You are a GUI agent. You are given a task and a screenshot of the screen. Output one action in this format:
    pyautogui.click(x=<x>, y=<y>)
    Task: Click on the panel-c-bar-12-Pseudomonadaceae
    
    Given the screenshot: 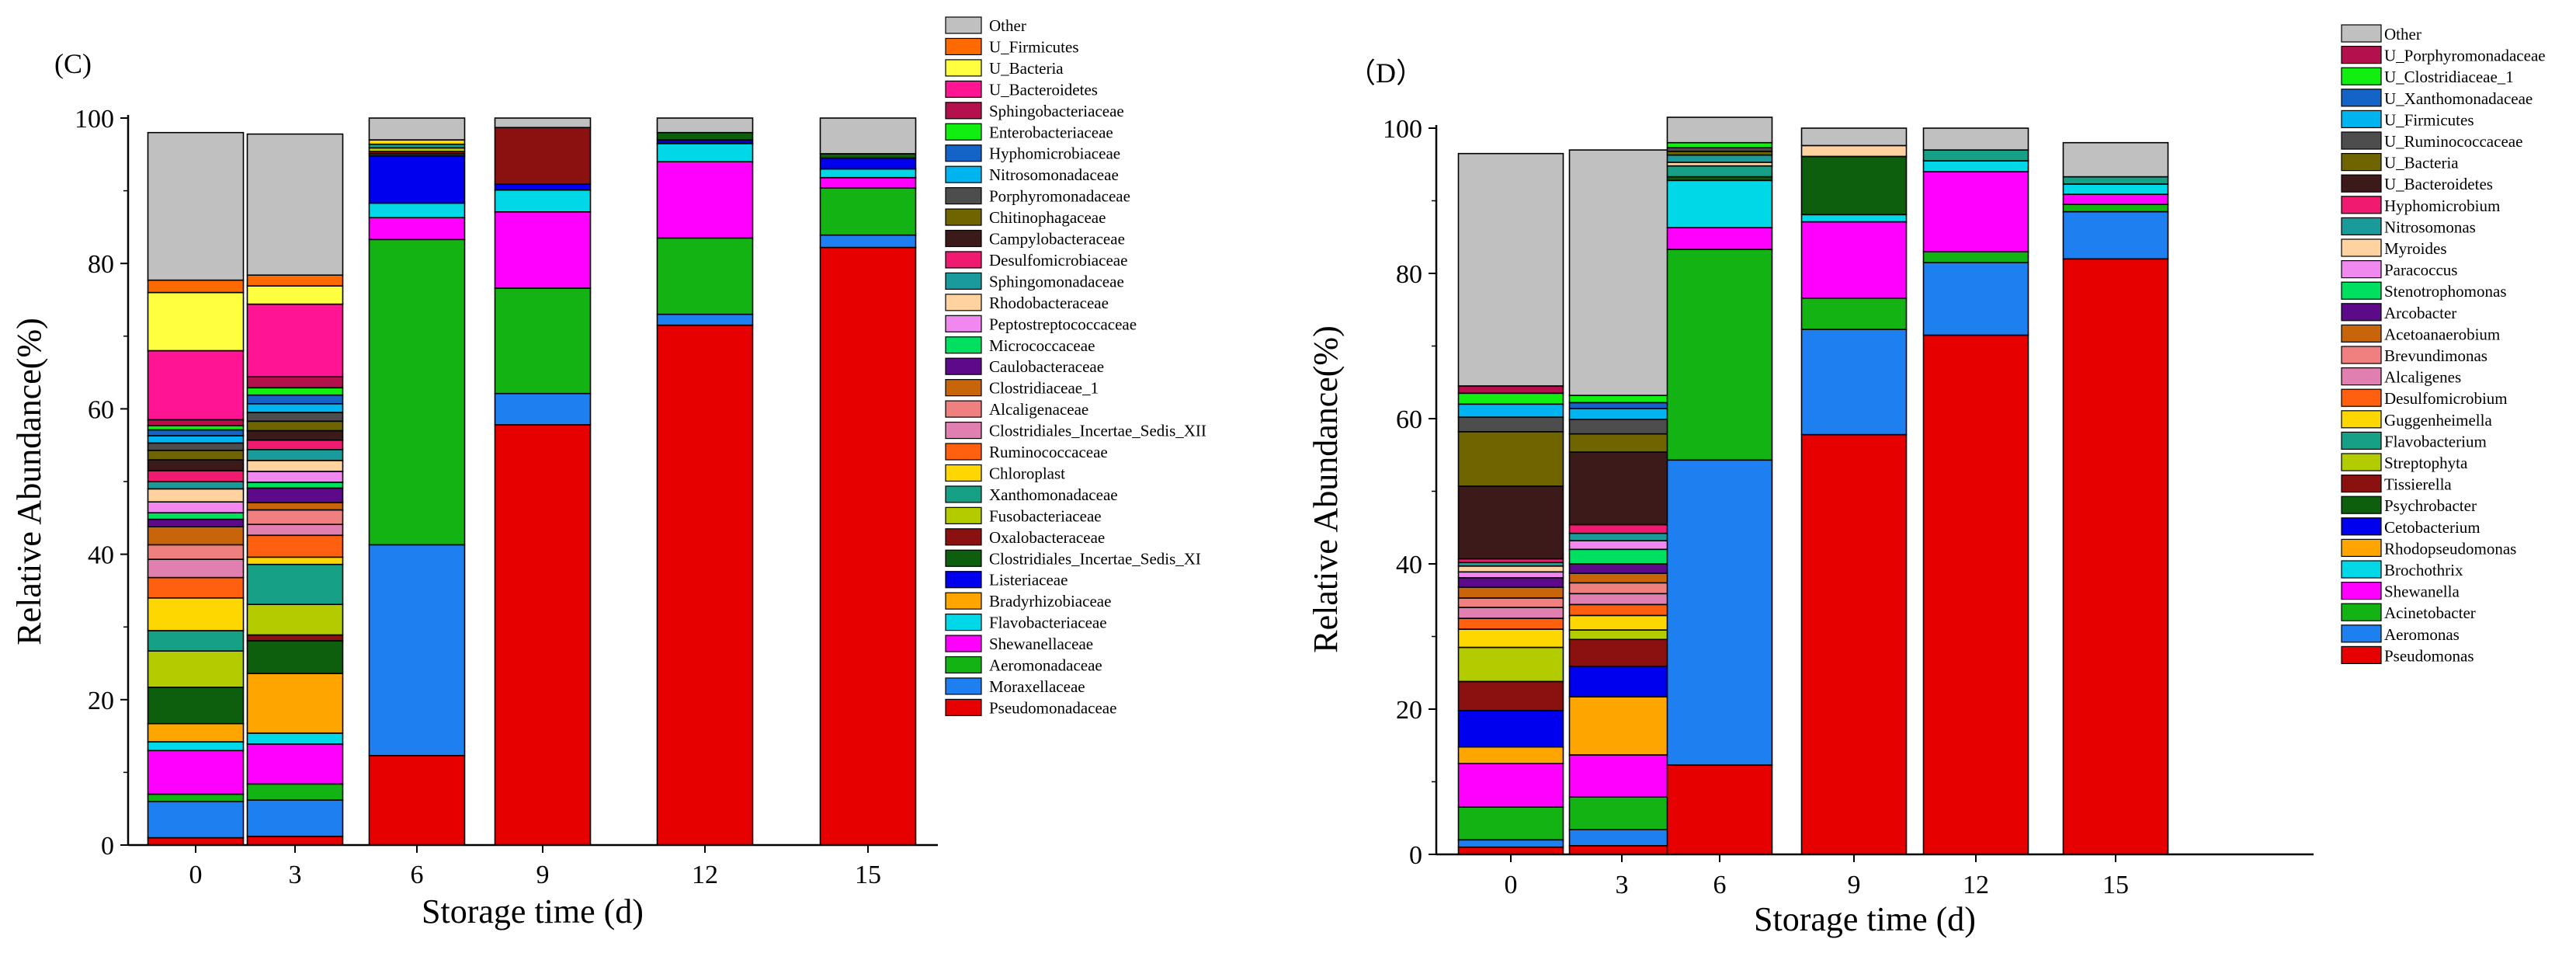 What is the action you would take?
    pyautogui.click(x=705, y=585)
    